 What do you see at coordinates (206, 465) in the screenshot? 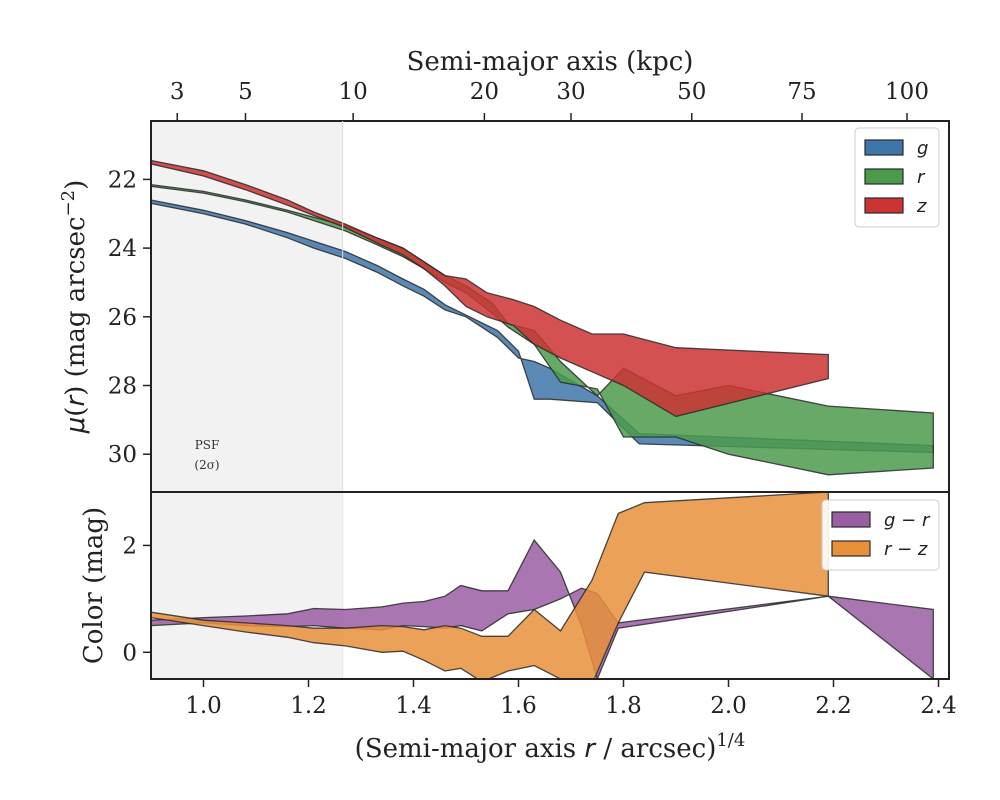
I see `psf-sigma-label: (2σ)` at bounding box center [206, 465].